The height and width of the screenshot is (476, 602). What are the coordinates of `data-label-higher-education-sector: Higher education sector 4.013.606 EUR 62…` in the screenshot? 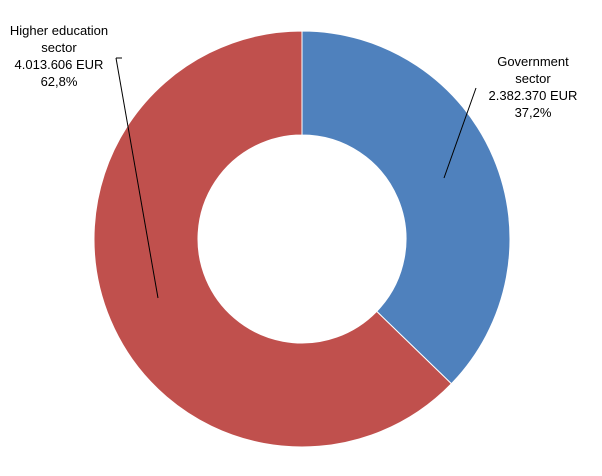 It's located at (59, 56).